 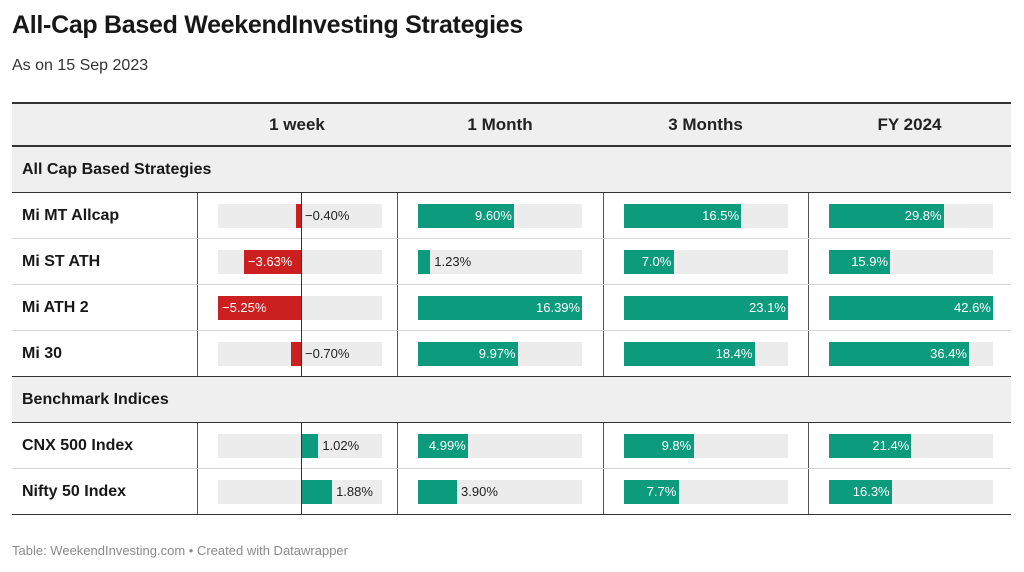 I want to click on value-cell: 3.90%, so click(x=500, y=491).